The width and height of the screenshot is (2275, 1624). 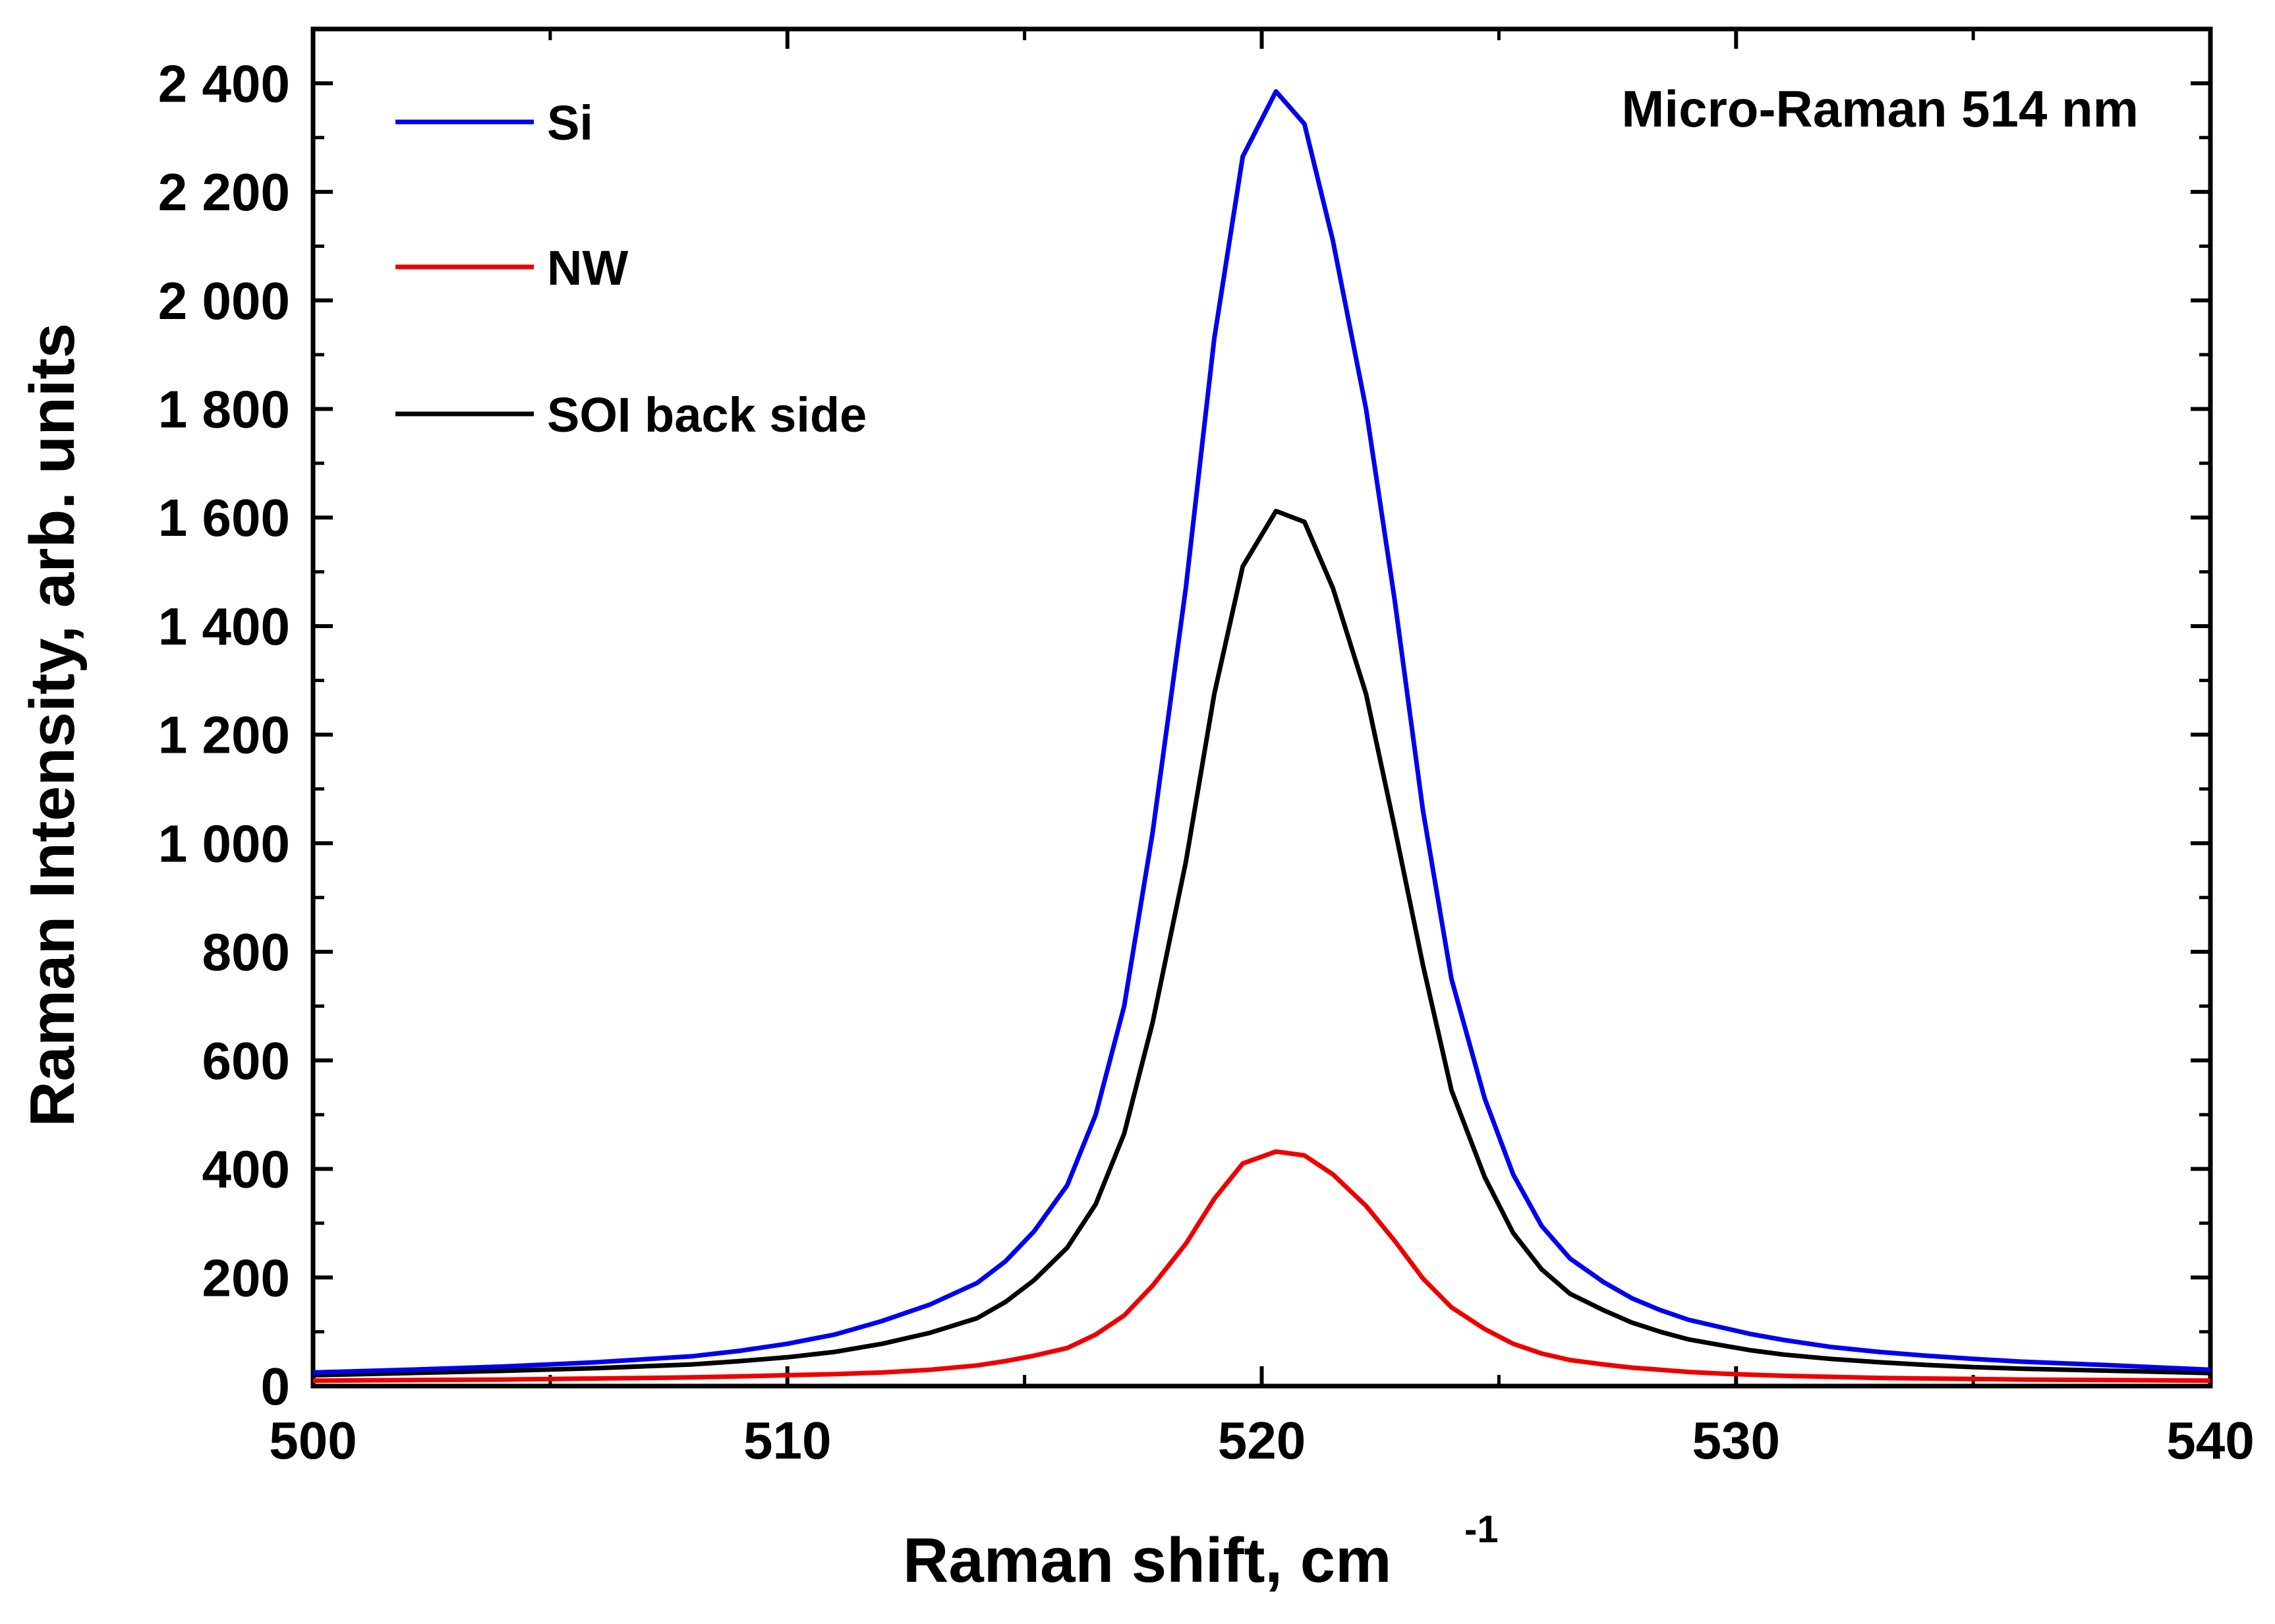 I want to click on x-axis-title-text: Raman shift, cm, so click(x=1147, y=1560).